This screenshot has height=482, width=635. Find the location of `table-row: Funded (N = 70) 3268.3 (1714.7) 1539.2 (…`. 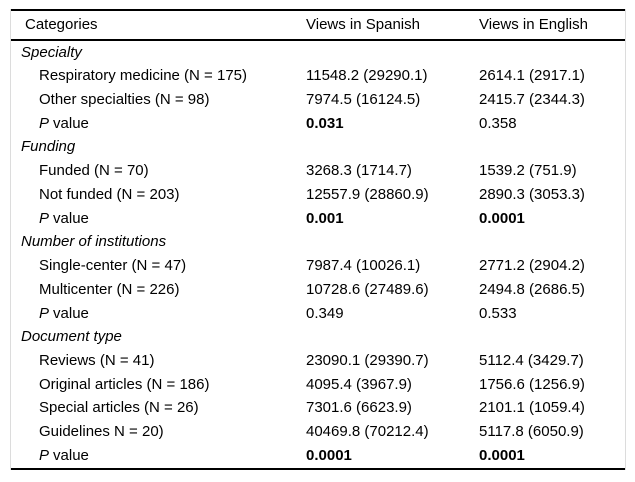

table-row: Funded (N = 70) 3268.3 (1714.7) 1539.2 (… is located at coordinates (318, 172).